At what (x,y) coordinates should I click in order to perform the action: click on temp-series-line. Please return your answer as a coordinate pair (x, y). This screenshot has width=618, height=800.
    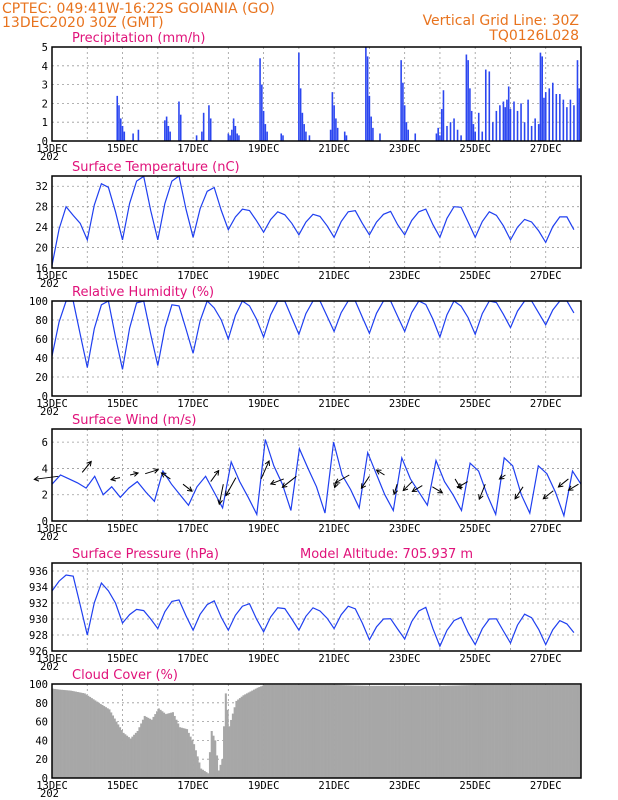
    Looking at the image, I should click on (313, 220).